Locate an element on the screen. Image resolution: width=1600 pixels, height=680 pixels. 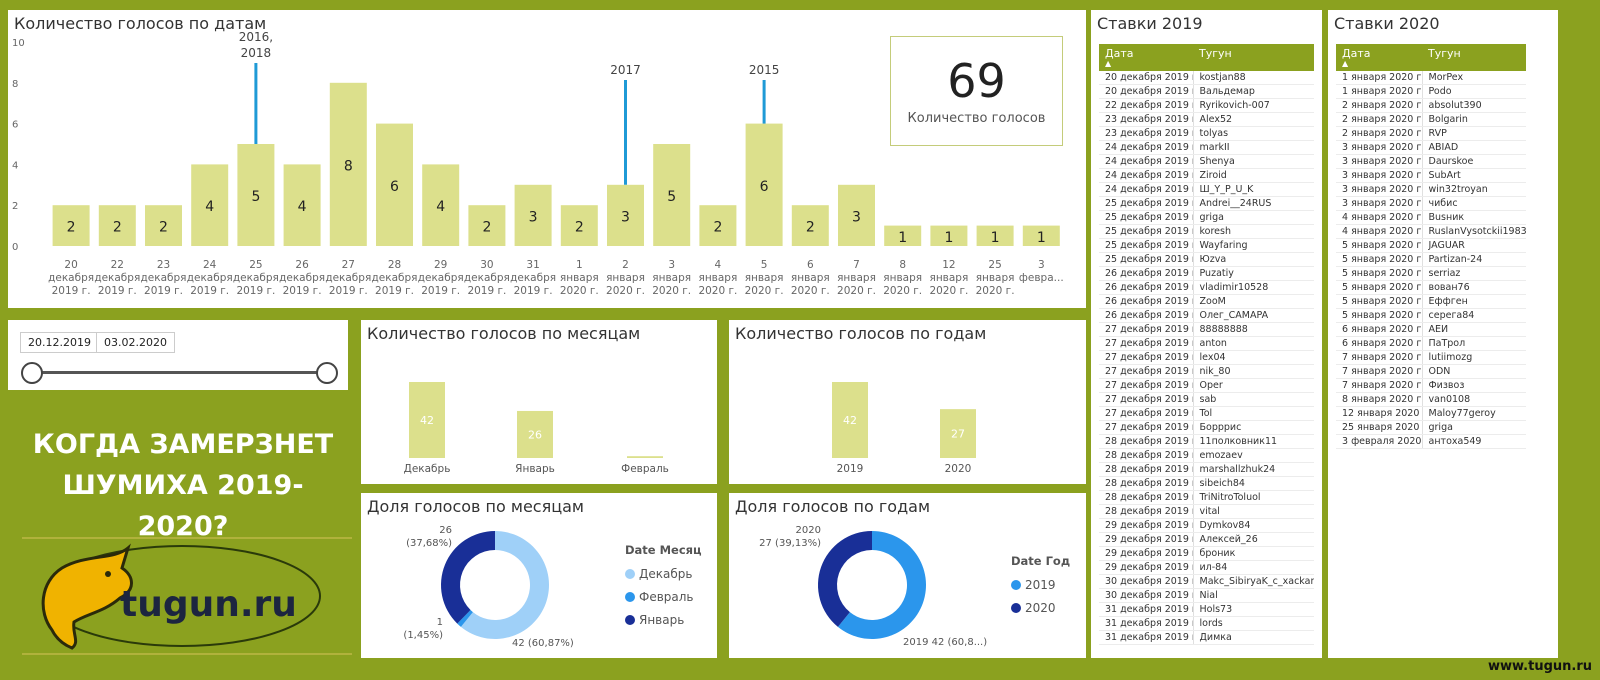
table-row: 7 января 2020 г. ODN is located at coordinates (1431, 371).